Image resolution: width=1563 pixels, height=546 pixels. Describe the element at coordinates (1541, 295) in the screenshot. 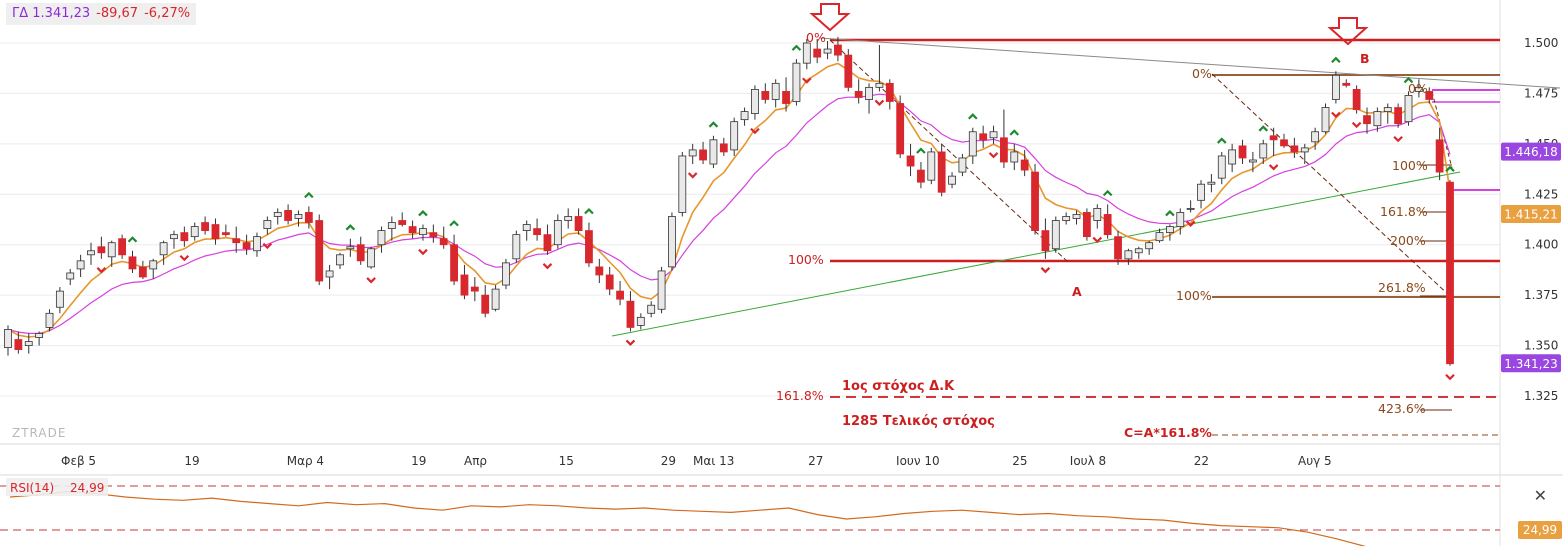

I see `y-tick-label: 1.375` at that location.